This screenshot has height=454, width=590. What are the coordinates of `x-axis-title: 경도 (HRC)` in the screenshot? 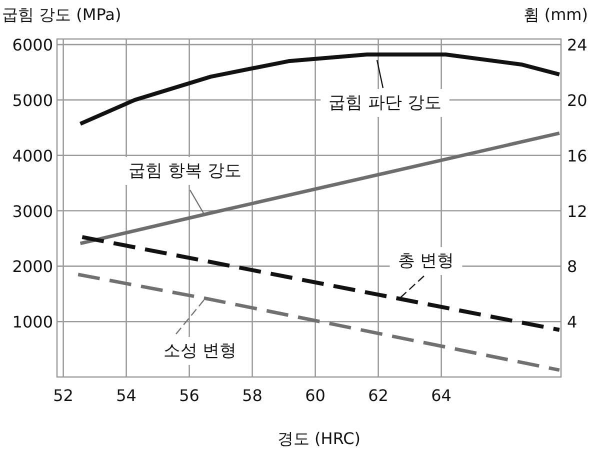 It's located at (319, 438).